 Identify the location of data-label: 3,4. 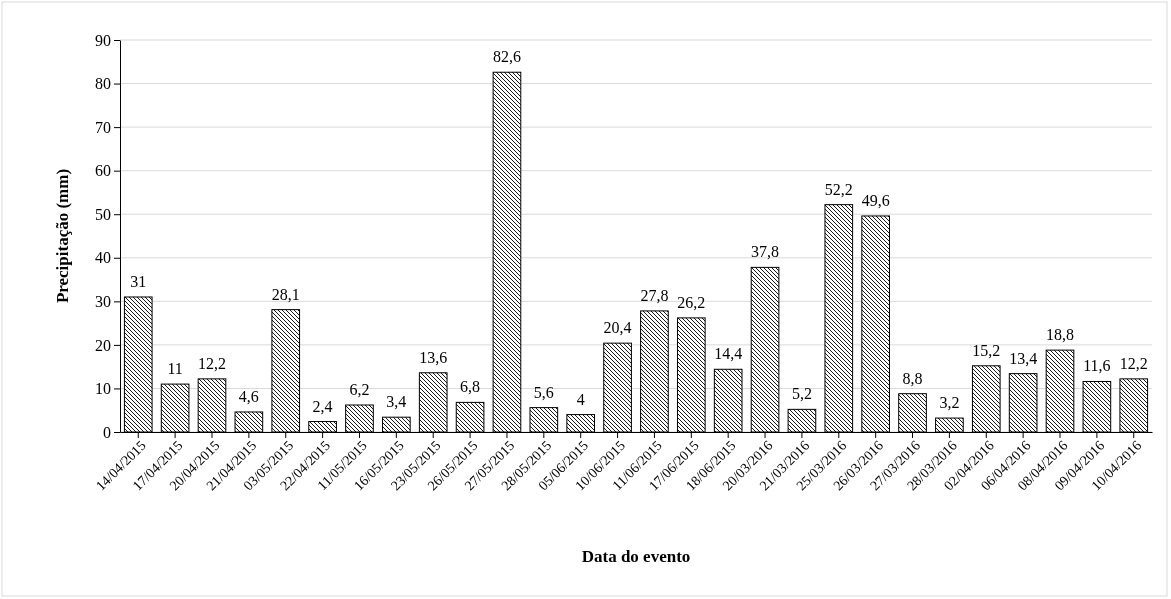
(396, 402).